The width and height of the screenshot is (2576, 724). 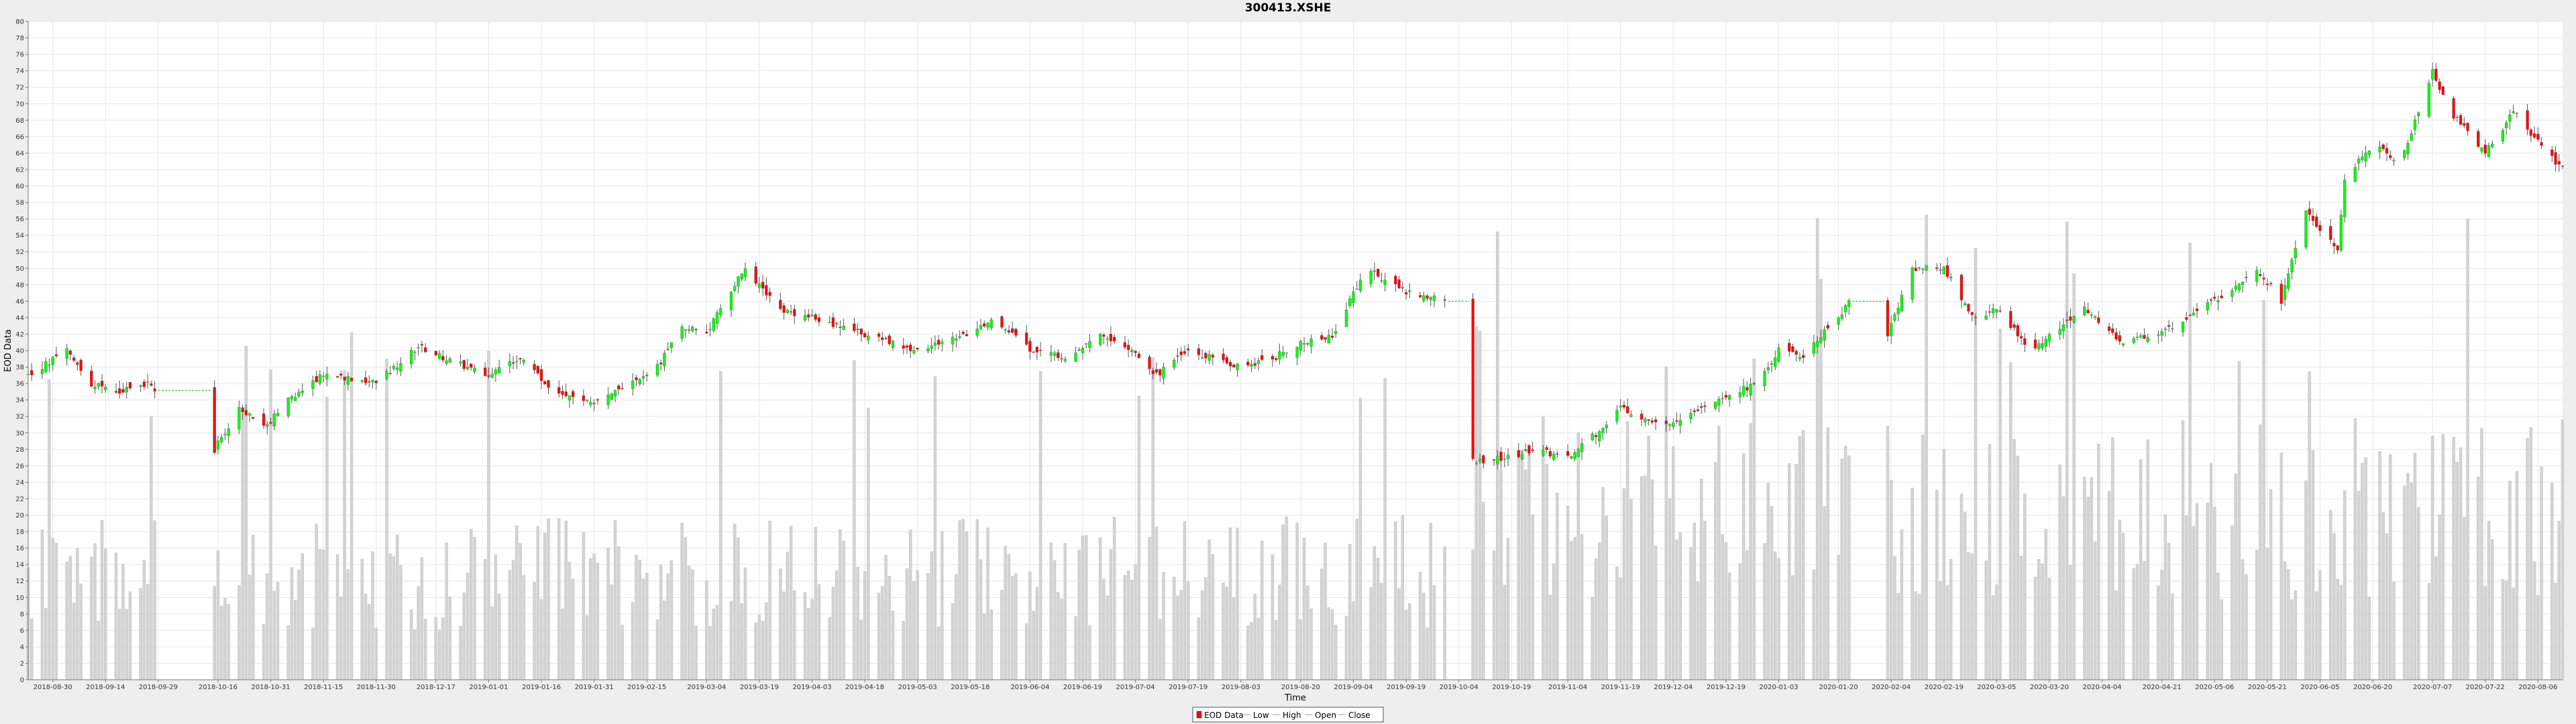 What do you see at coordinates (19, 121) in the screenshot?
I see `y-tick-label: 68` at bounding box center [19, 121].